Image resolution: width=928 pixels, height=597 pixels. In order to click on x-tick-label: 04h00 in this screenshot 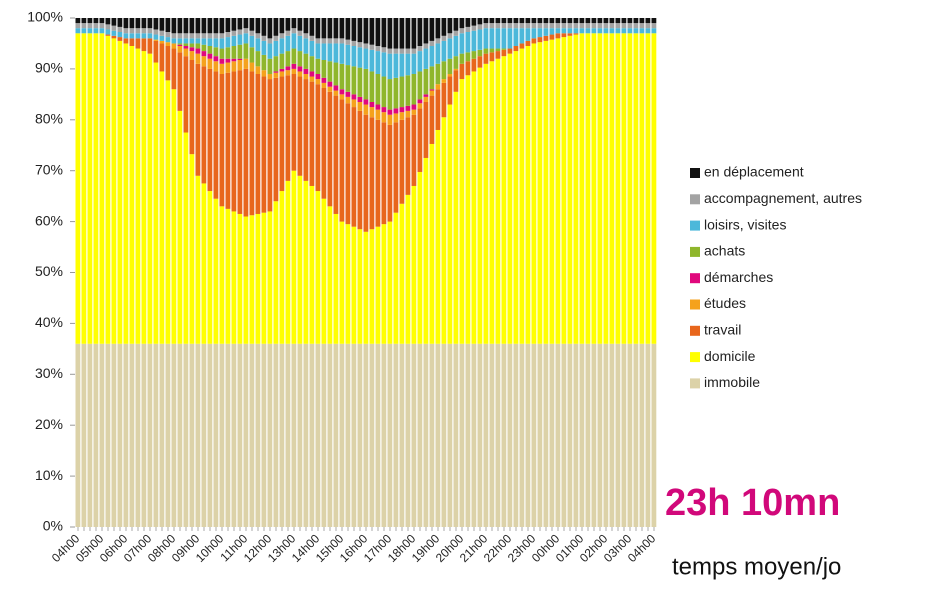, I will do `click(642, 548)`.